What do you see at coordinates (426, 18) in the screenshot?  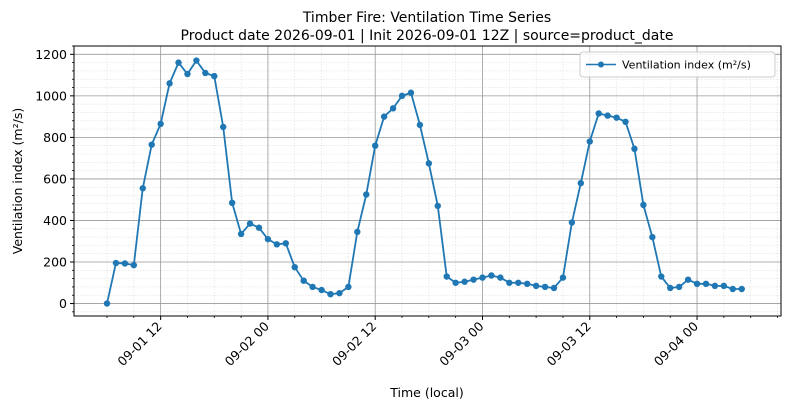 I see `chart-title: Timber Fire: Ventilation Time Series` at bounding box center [426, 18].